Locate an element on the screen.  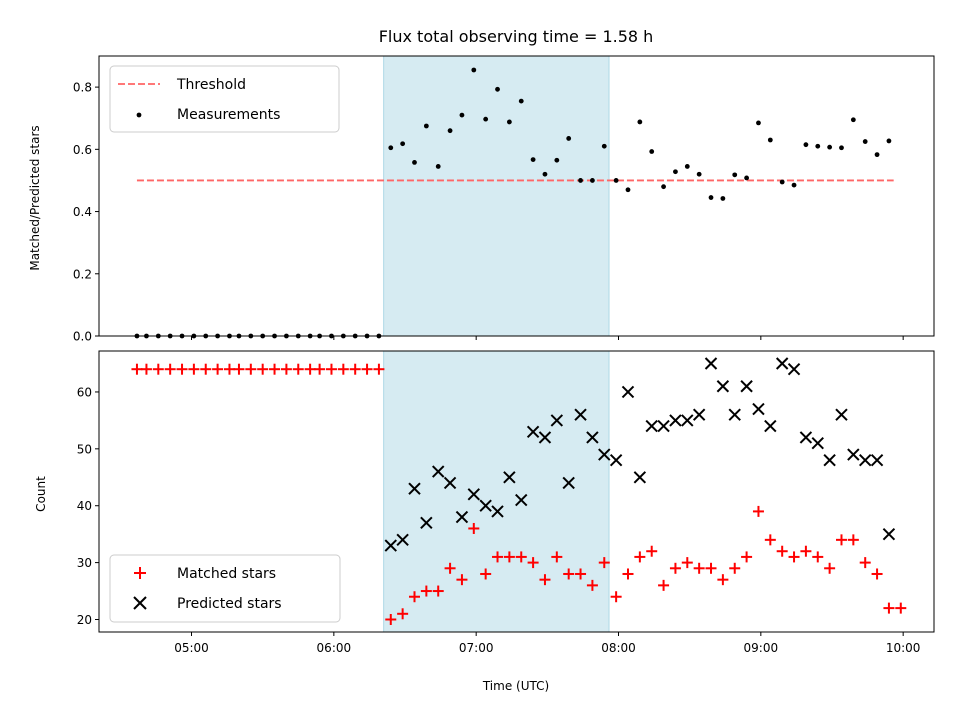
x-tick-label: 06:00 is located at coordinates (334, 648).